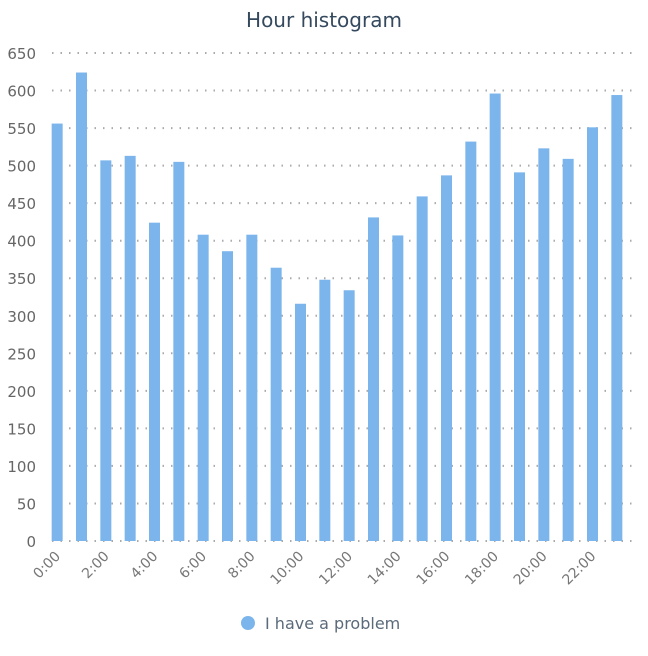  I want to click on bar-20:00, so click(544, 344).